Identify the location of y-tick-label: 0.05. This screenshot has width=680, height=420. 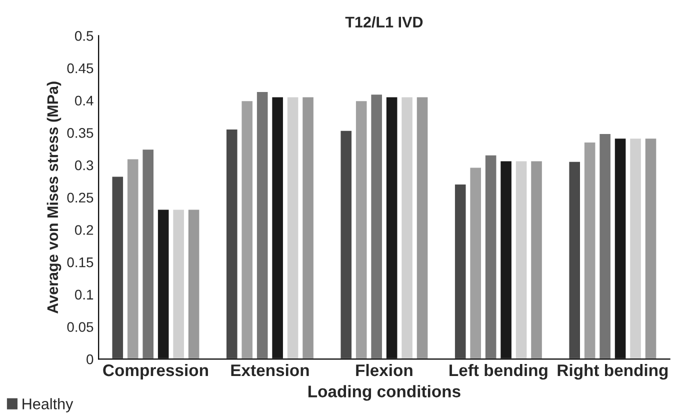
(80, 327).